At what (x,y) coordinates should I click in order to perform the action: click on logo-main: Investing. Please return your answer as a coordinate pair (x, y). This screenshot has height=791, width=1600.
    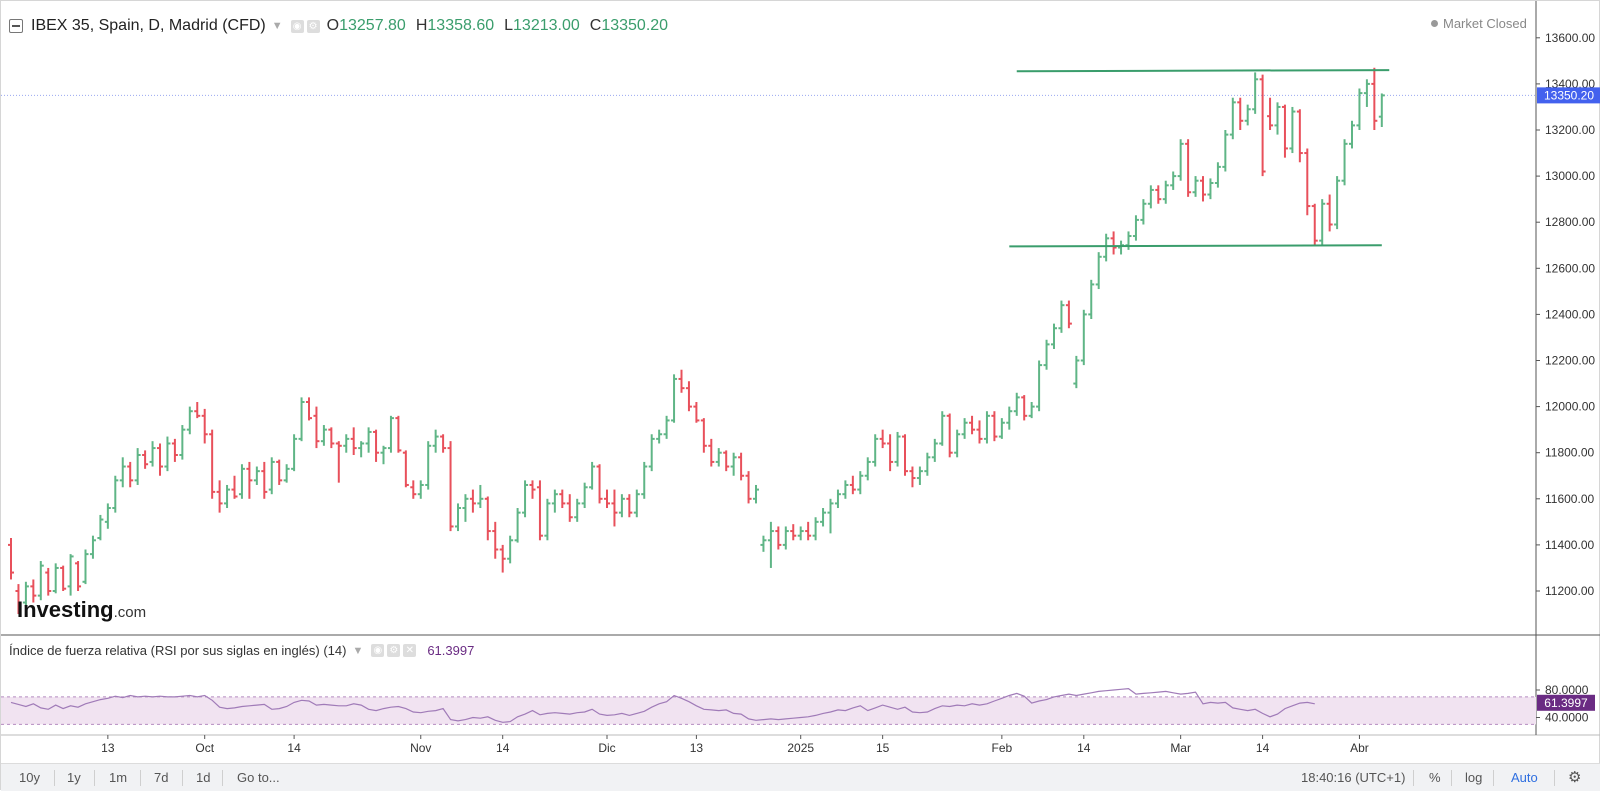
    Looking at the image, I should click on (65, 609).